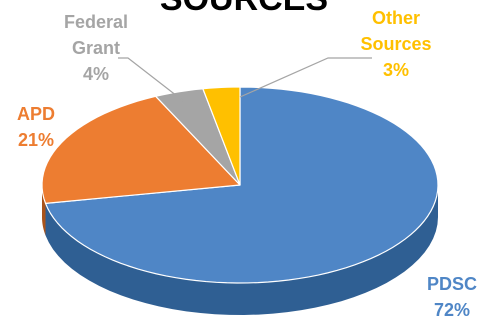 The height and width of the screenshot is (335, 492). What do you see at coordinates (36, 114) in the screenshot?
I see `data-label-apd-name: APD` at bounding box center [36, 114].